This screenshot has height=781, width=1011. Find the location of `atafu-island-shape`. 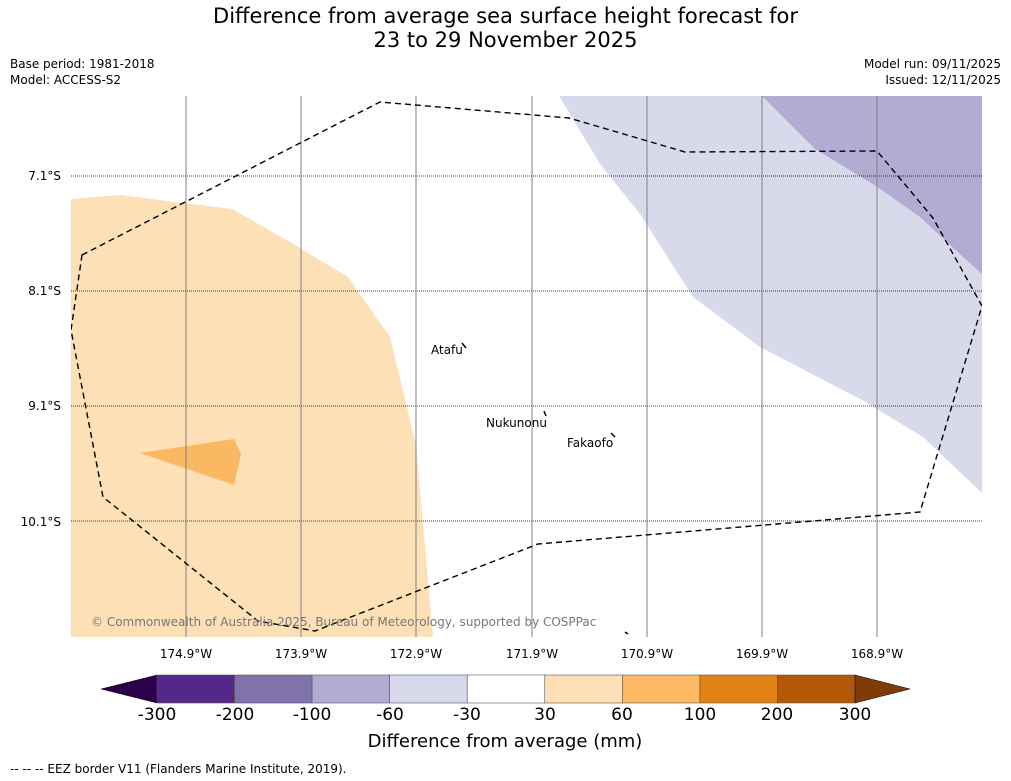

atafu-island-shape is located at coordinates (464, 345).